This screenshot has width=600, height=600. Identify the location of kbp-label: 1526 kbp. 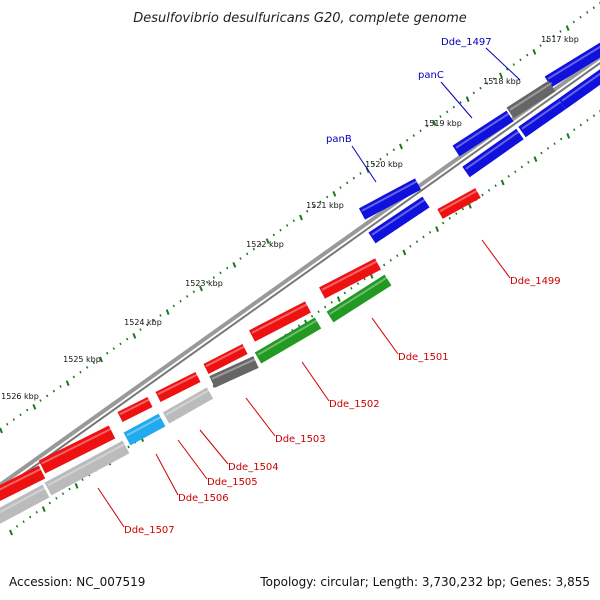
(20, 396).